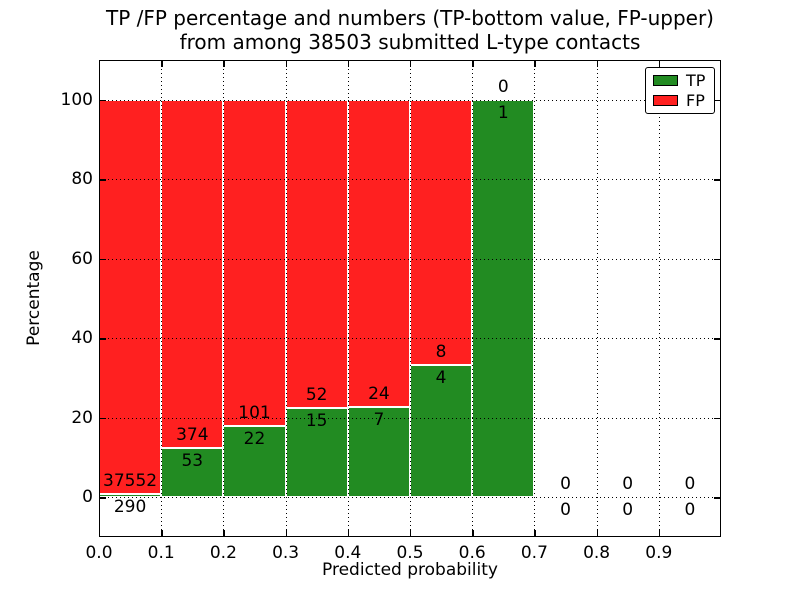  What do you see at coordinates (76, 99) in the screenshot?
I see `y-tick-label-5: 100` at bounding box center [76, 99].